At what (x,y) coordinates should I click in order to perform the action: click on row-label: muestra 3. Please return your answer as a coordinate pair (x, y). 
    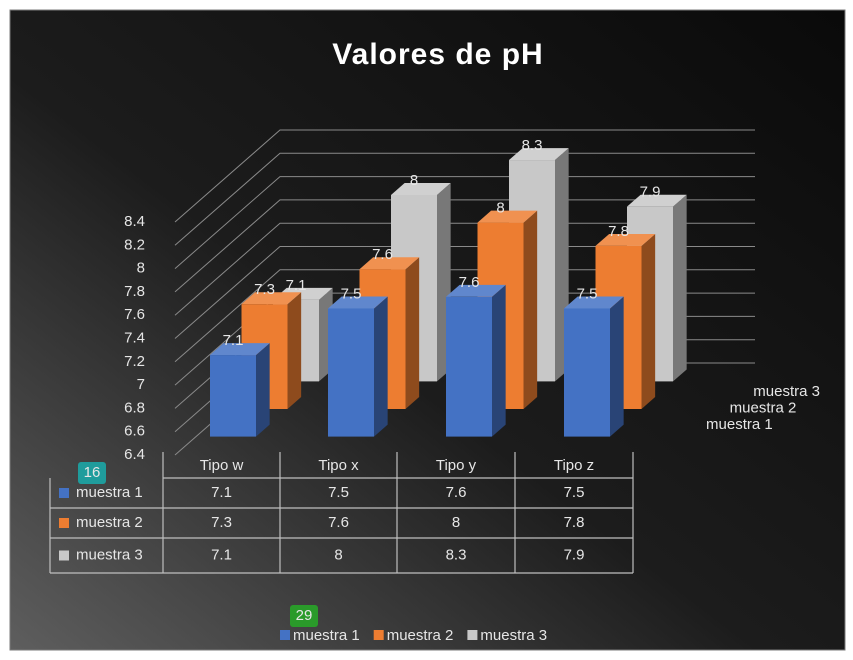
    Looking at the image, I should click on (109, 554).